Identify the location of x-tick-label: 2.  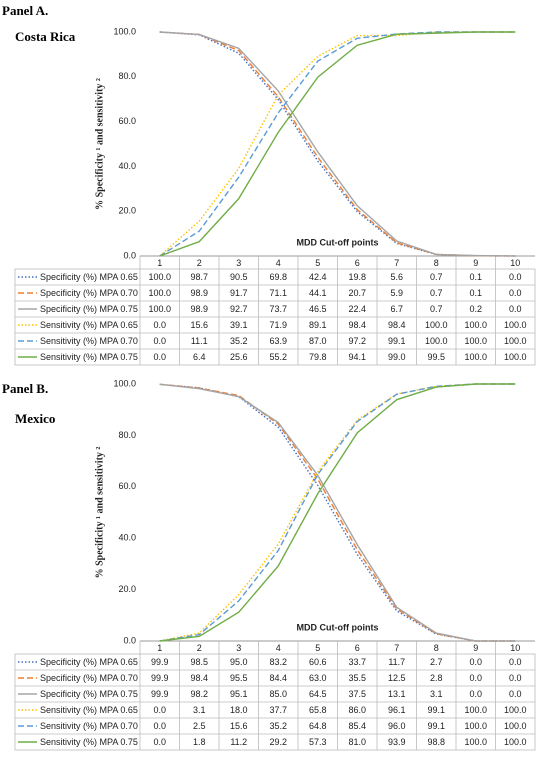
(199, 263).